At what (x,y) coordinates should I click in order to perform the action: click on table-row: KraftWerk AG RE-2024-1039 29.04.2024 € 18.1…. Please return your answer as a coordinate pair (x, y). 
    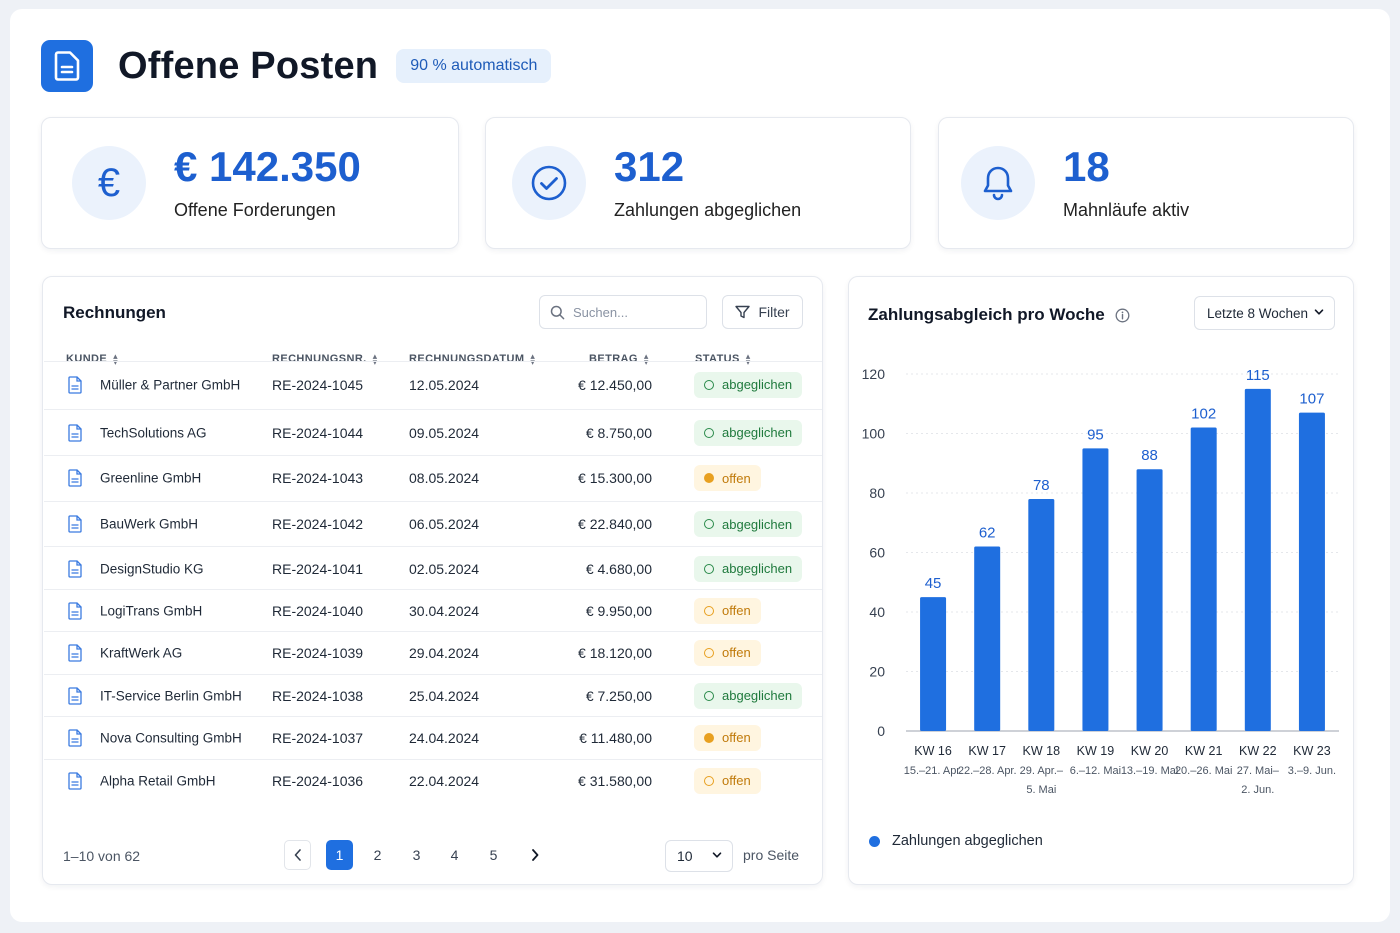
    Looking at the image, I should click on (433, 652).